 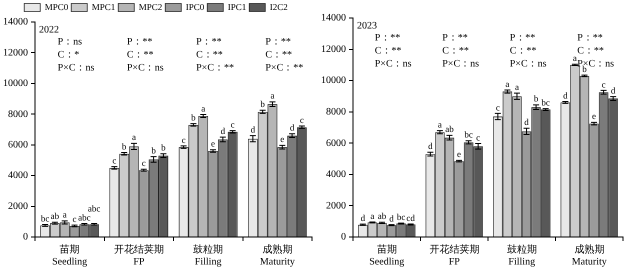 I want to click on data-label: cd, so click(x=411, y=217).